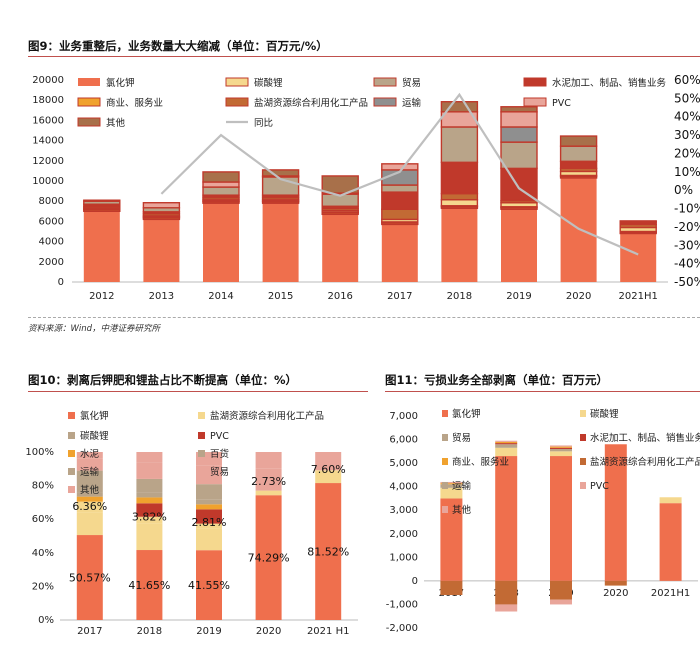 This screenshot has height=646, width=700. I want to click on data-label-kcl: 81.52%, so click(328, 552).